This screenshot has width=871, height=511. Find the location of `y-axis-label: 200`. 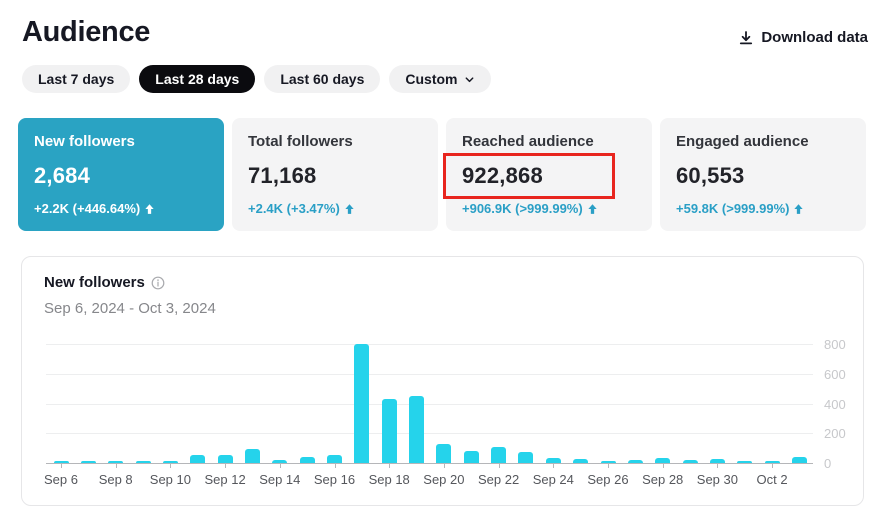

y-axis-label: 200 is located at coordinates (835, 434).